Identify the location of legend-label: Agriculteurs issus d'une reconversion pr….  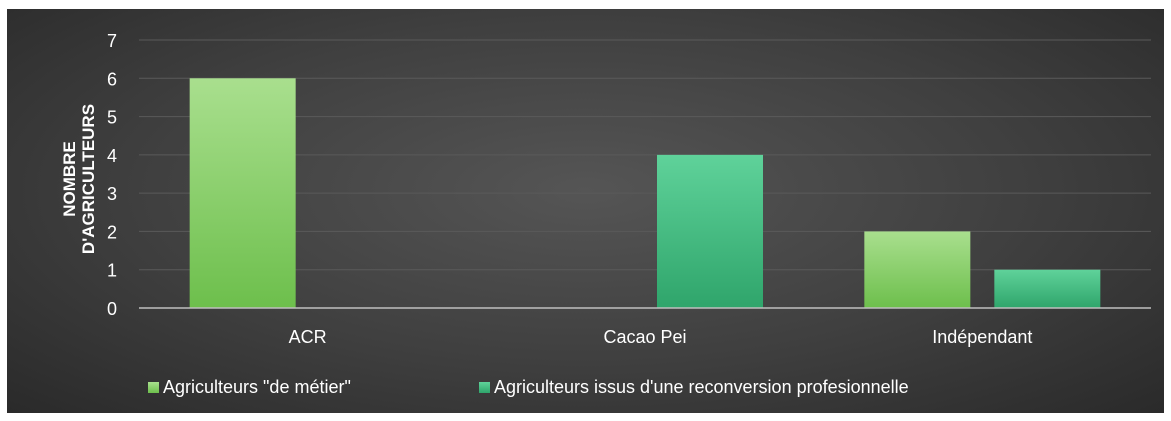
(701, 387).